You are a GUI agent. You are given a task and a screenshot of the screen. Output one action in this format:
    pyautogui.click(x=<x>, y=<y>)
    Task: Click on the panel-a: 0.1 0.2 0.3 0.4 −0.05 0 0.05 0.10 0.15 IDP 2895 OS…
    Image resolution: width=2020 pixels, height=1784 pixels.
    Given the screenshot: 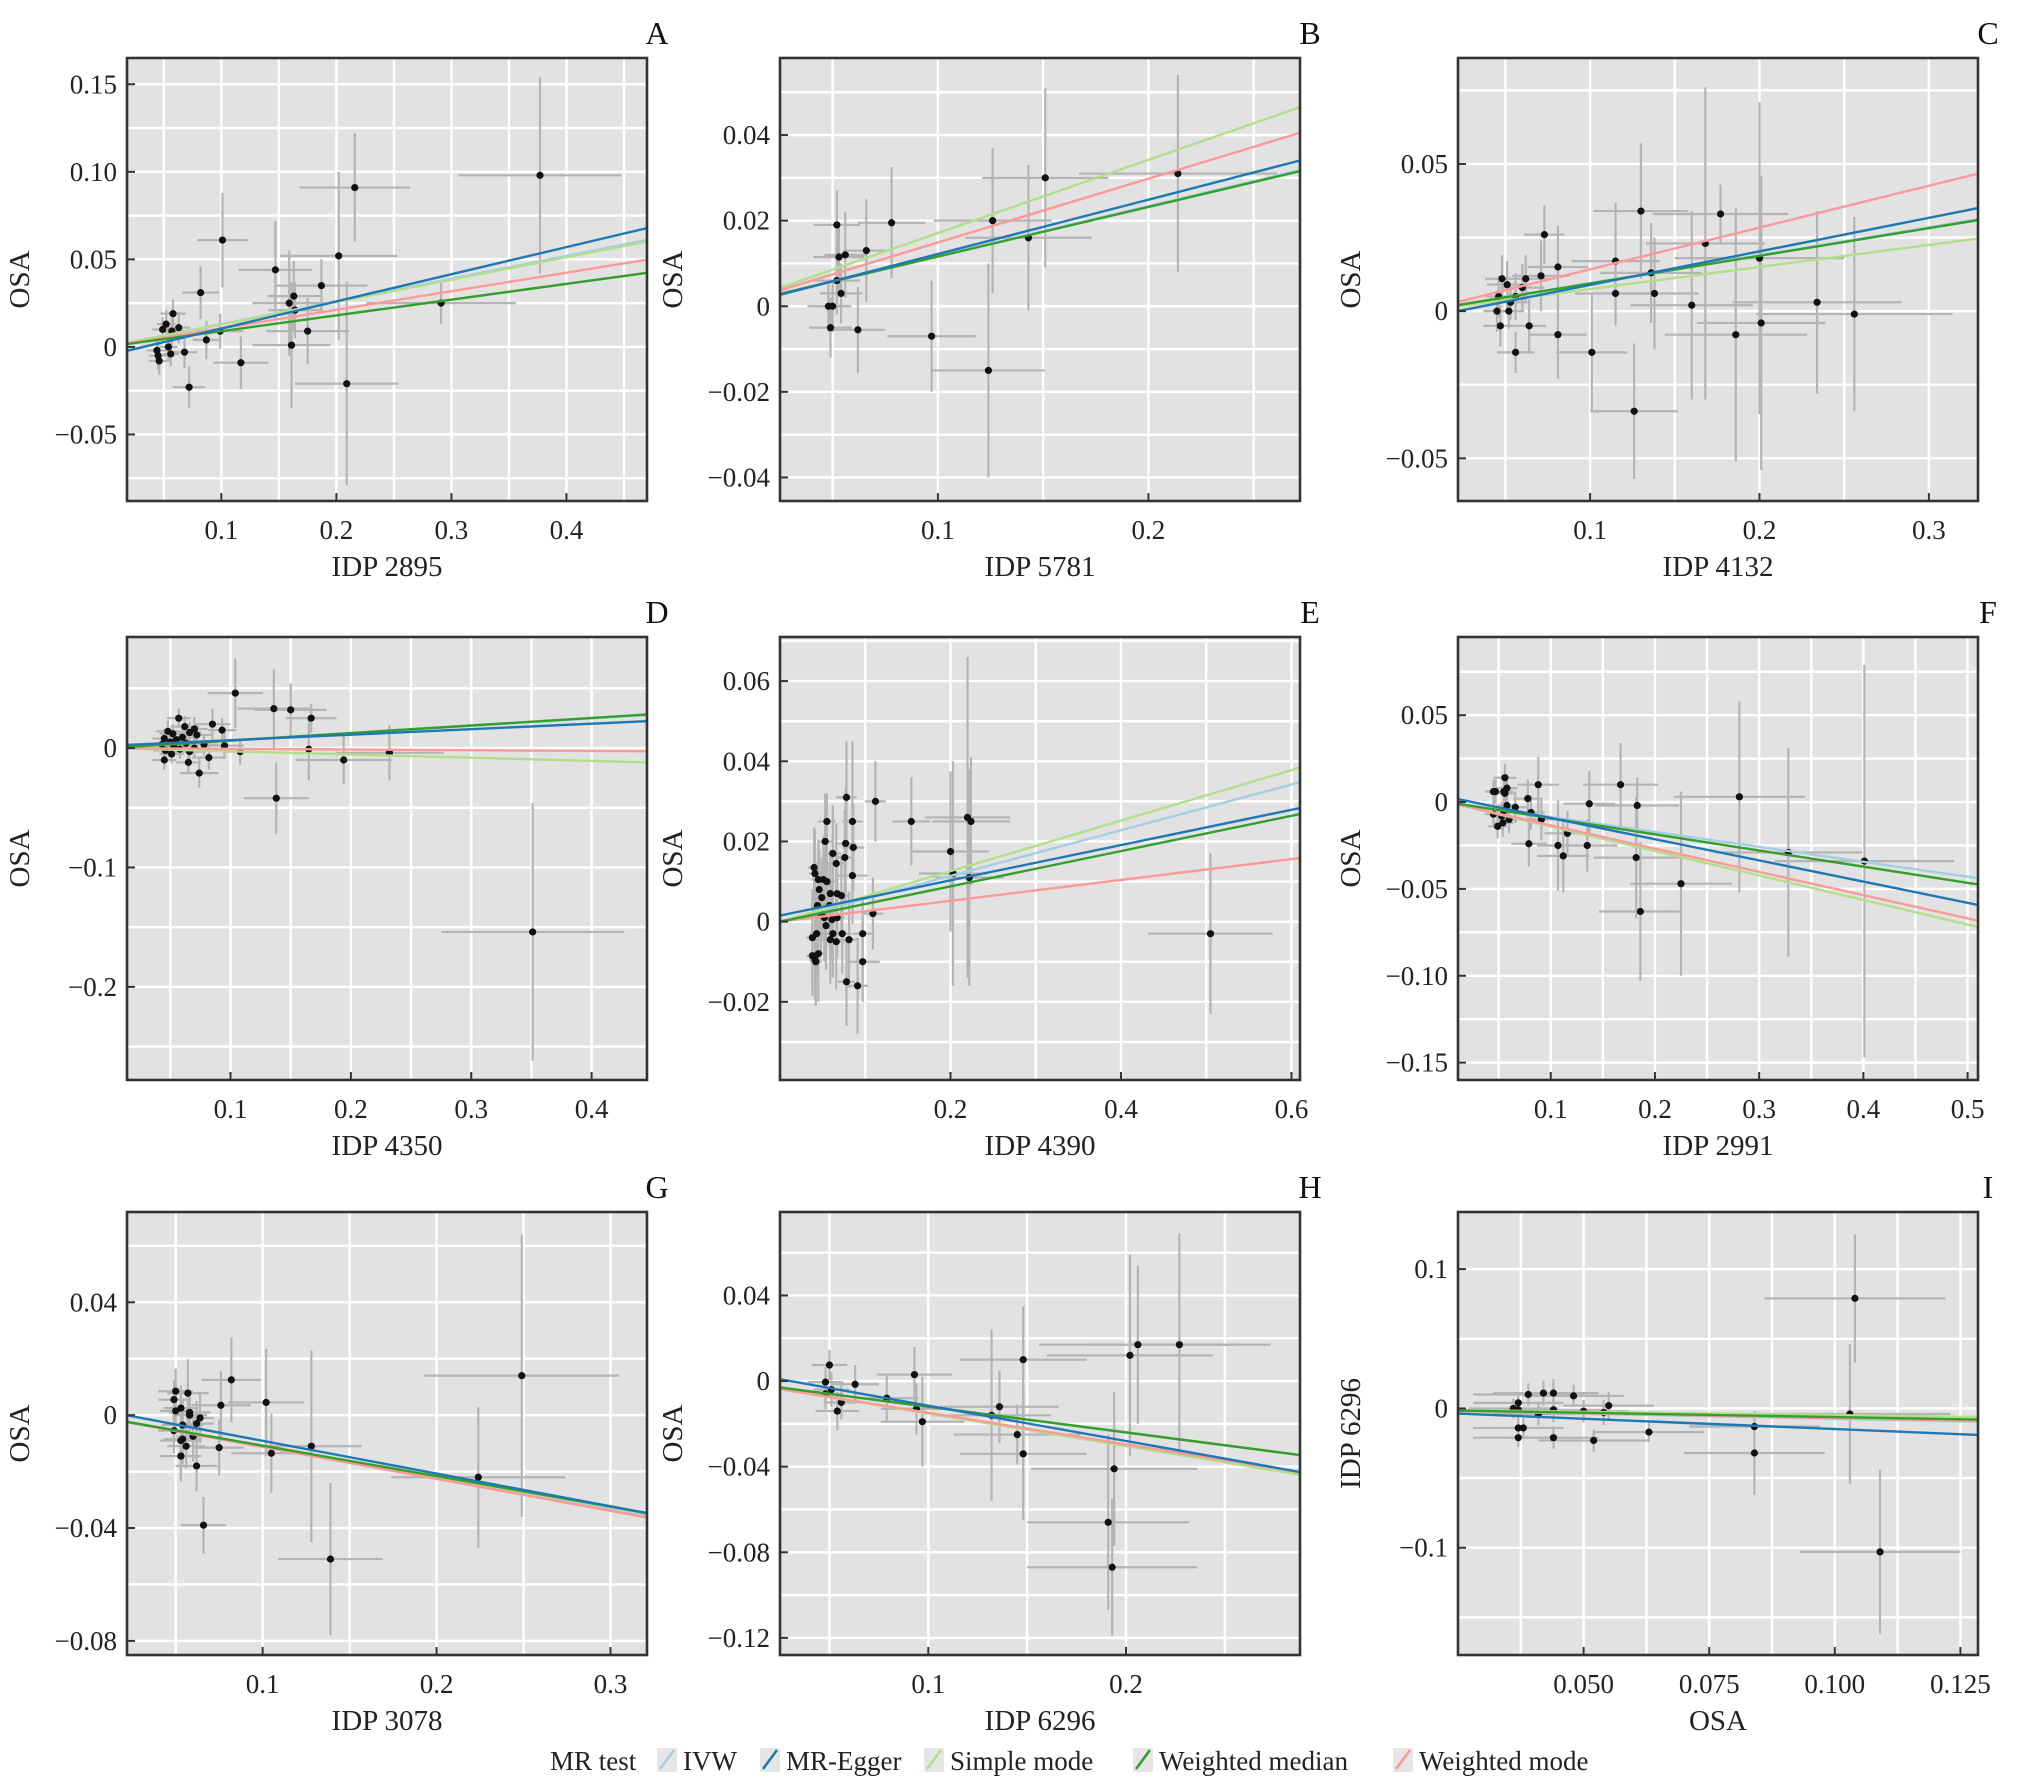 What is the action you would take?
    pyautogui.click(x=336, y=299)
    